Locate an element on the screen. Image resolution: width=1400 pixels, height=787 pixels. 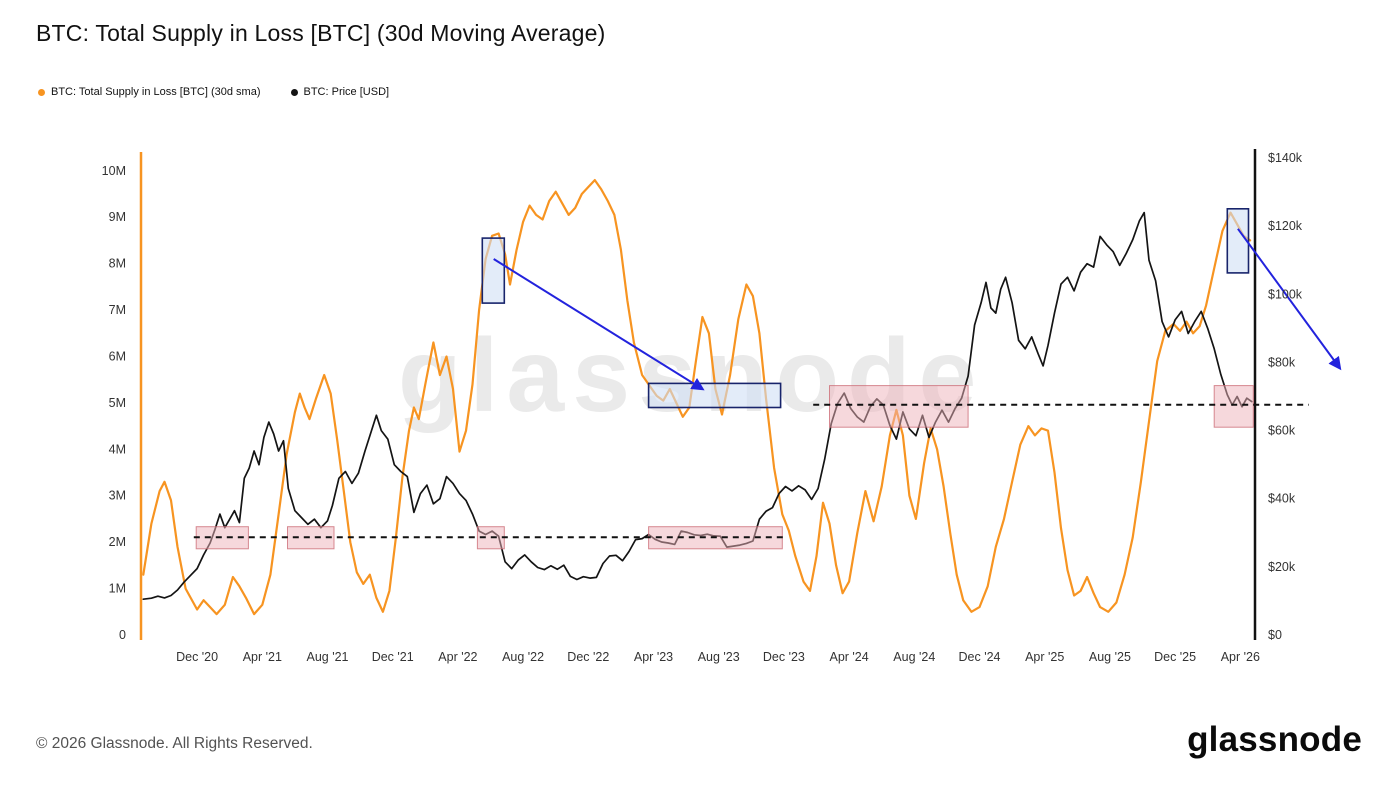
x-axis-tick-label: Apr '24 is located at coordinates (848, 657).